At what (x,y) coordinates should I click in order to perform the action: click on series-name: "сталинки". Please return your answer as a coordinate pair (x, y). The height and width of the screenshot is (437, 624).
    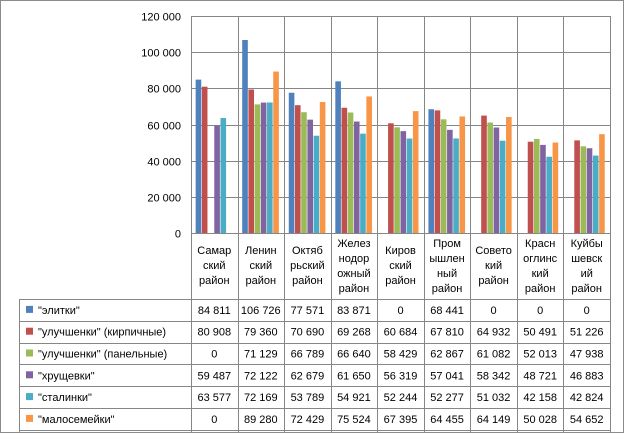
    Looking at the image, I should click on (65, 398).